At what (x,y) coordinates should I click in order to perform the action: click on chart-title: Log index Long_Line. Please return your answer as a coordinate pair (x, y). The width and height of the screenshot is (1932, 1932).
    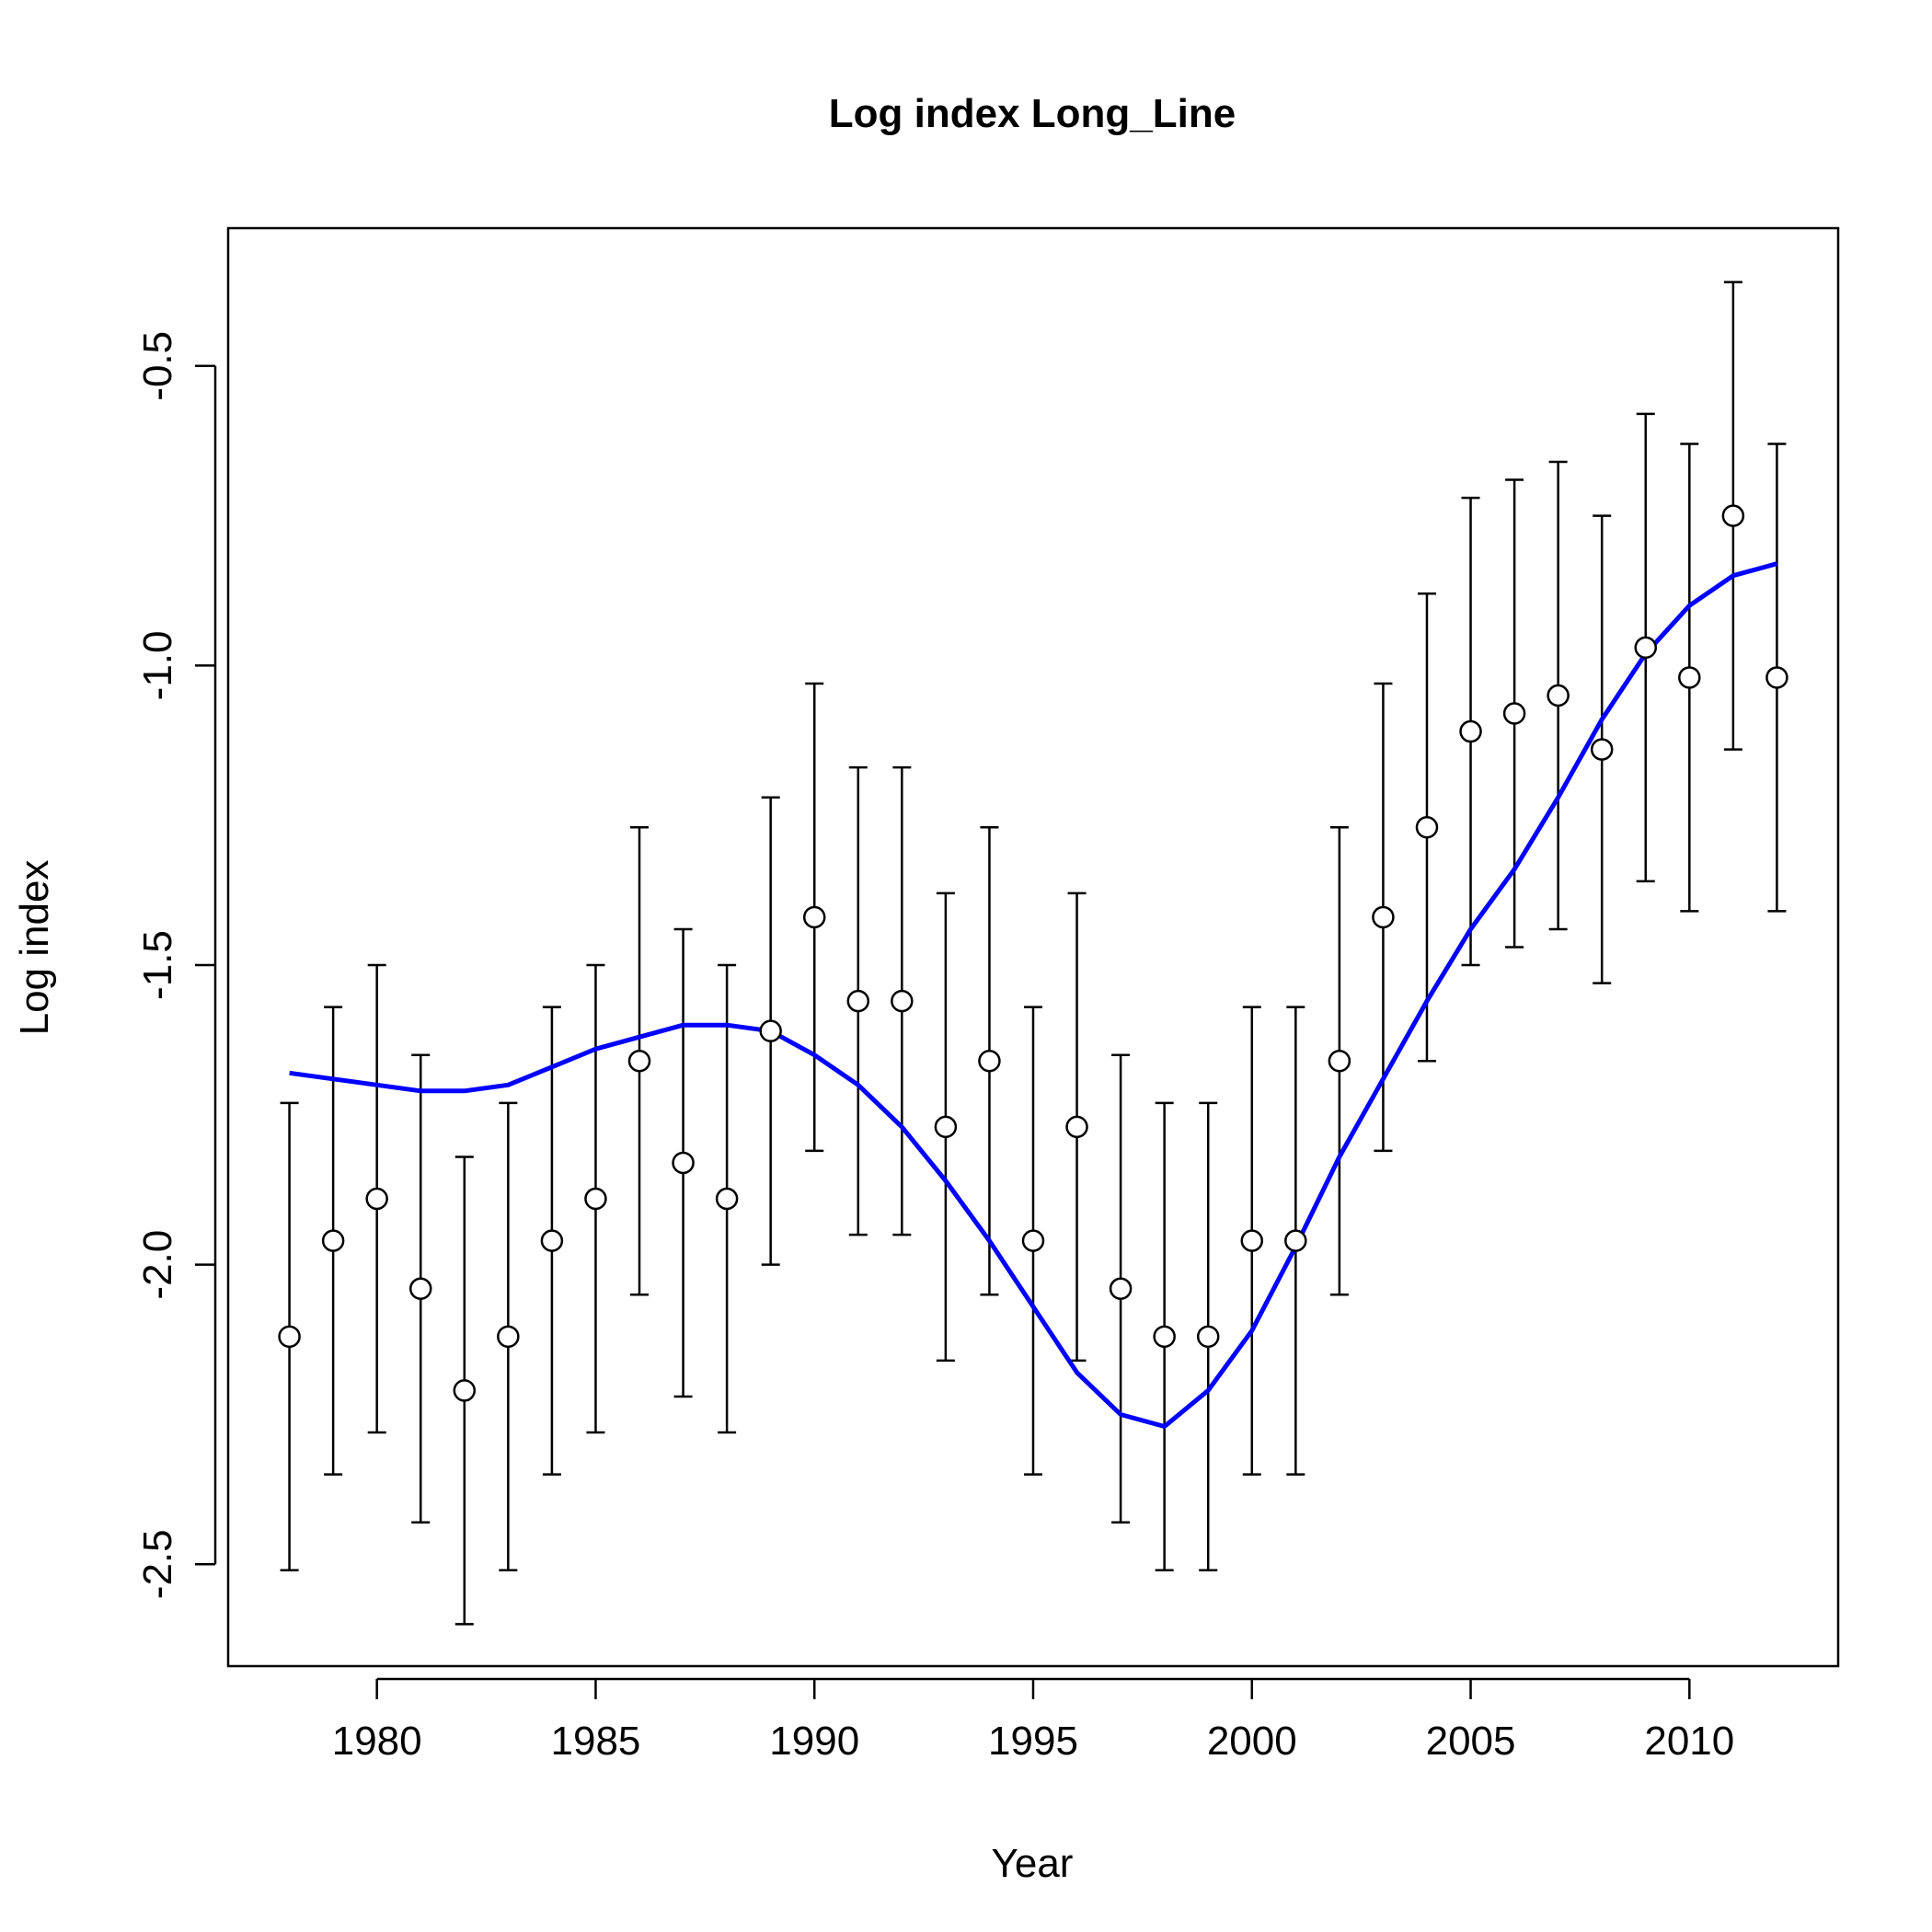
    Looking at the image, I should click on (1032, 113).